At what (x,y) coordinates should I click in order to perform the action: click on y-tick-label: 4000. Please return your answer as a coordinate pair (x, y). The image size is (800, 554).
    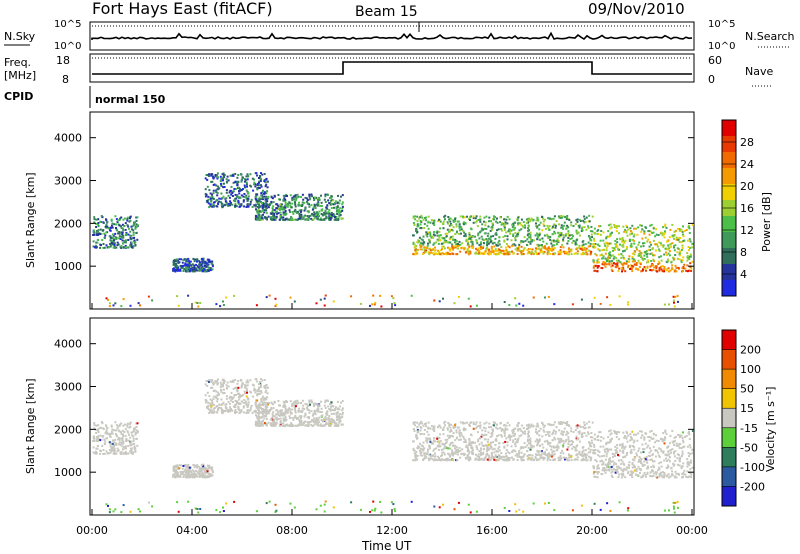
    Looking at the image, I should click on (68, 138).